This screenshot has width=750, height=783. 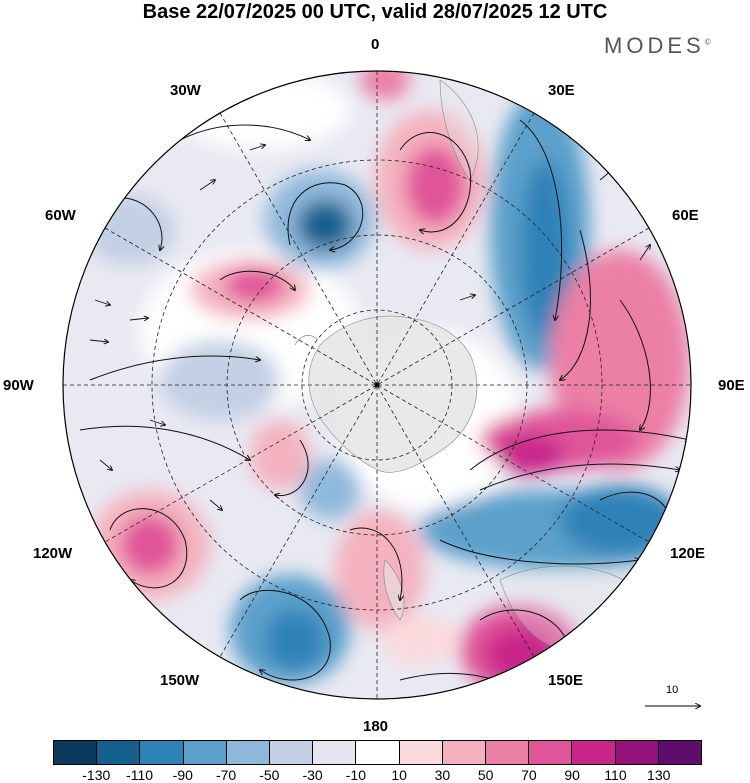 I want to click on high-anomaly-peak, so click(x=530, y=455).